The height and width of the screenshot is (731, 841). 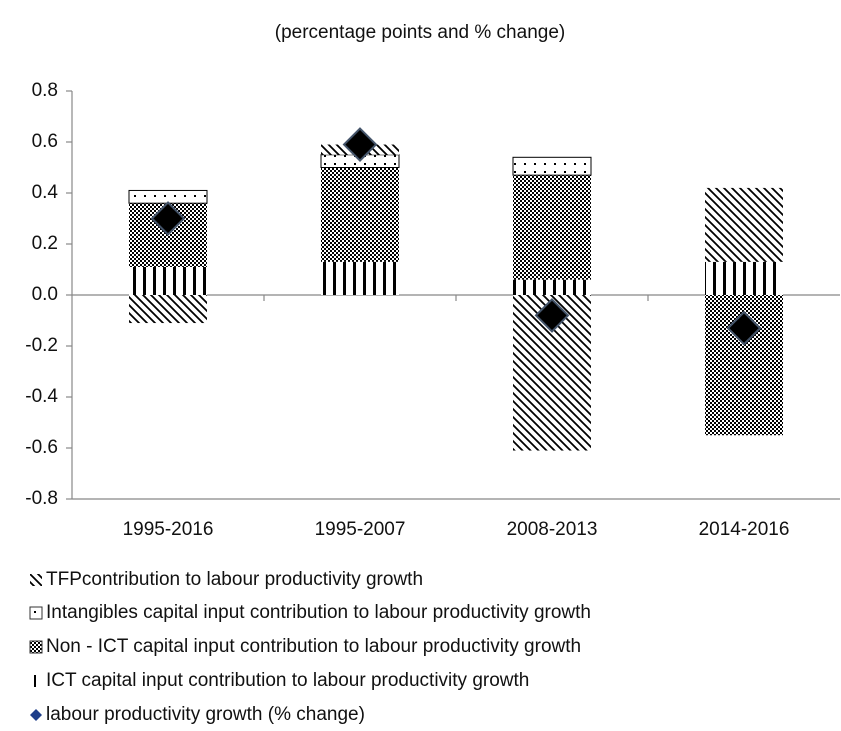 What do you see at coordinates (41, 345) in the screenshot?
I see `y-tick-label: -0.2` at bounding box center [41, 345].